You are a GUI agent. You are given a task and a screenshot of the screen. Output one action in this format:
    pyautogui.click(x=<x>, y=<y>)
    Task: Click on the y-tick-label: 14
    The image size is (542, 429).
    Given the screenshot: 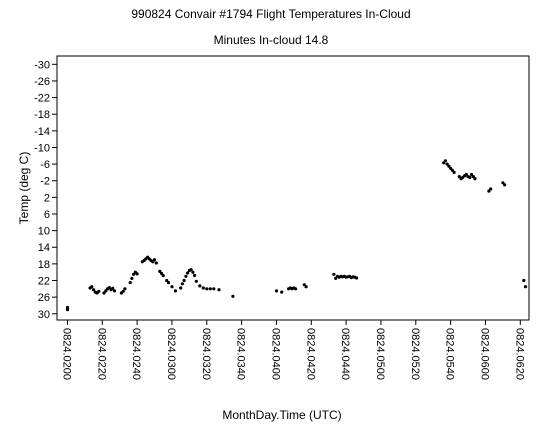 What is the action you would take?
    pyautogui.click(x=44, y=248)
    